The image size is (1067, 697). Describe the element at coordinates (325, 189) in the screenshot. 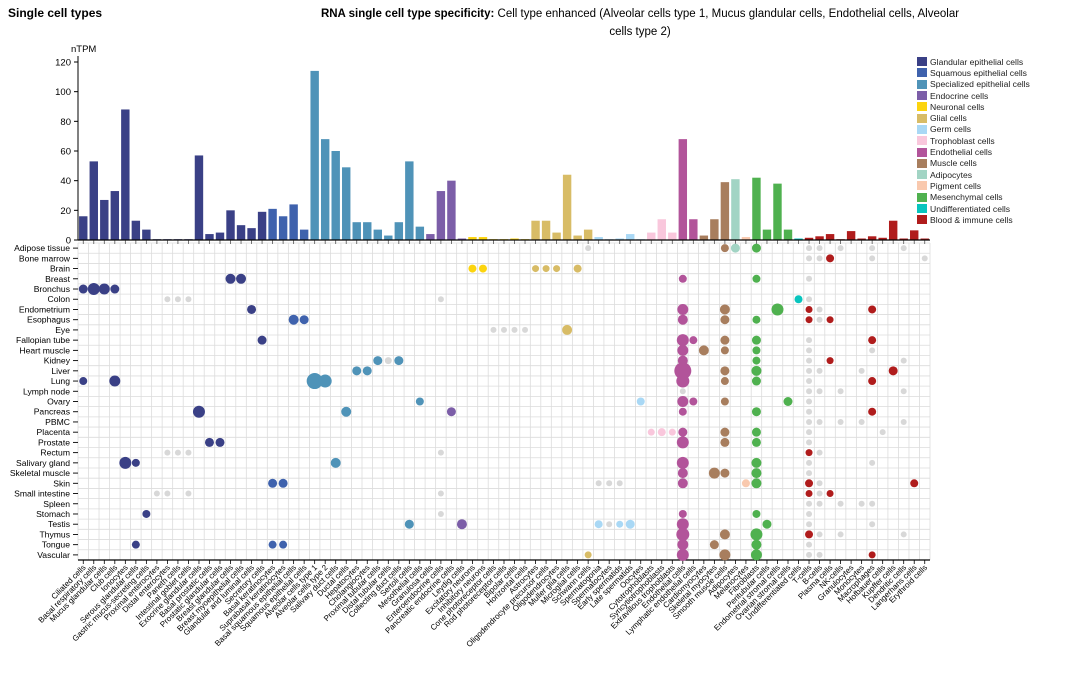

I see `bar-alveolar-cells-type-2: Alveolar cells type 2: 68 nTPM` at that location.